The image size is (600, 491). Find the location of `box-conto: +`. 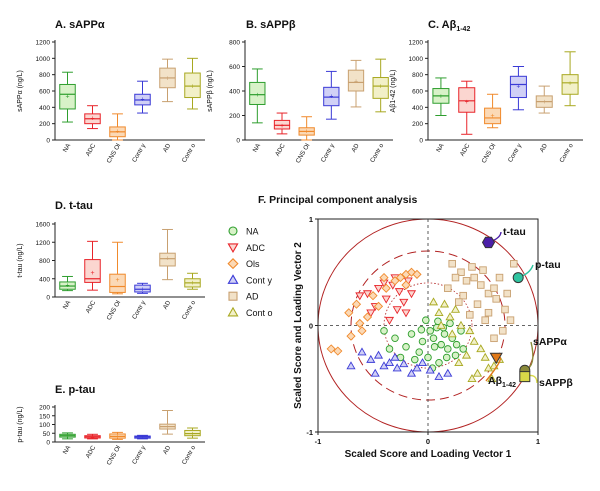

box-conto: + is located at coordinates (192, 433).